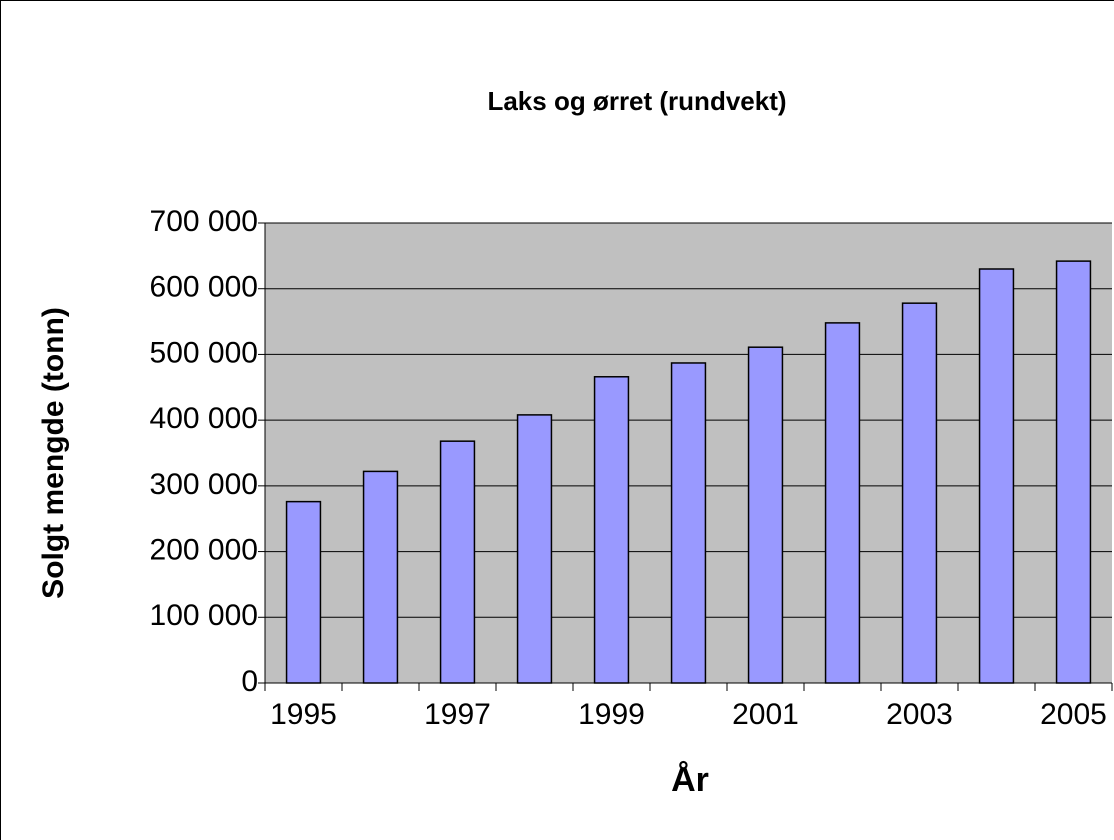 The image size is (1114, 840). Describe the element at coordinates (249, 681) in the screenshot. I see `y-tick-label: 0` at that location.